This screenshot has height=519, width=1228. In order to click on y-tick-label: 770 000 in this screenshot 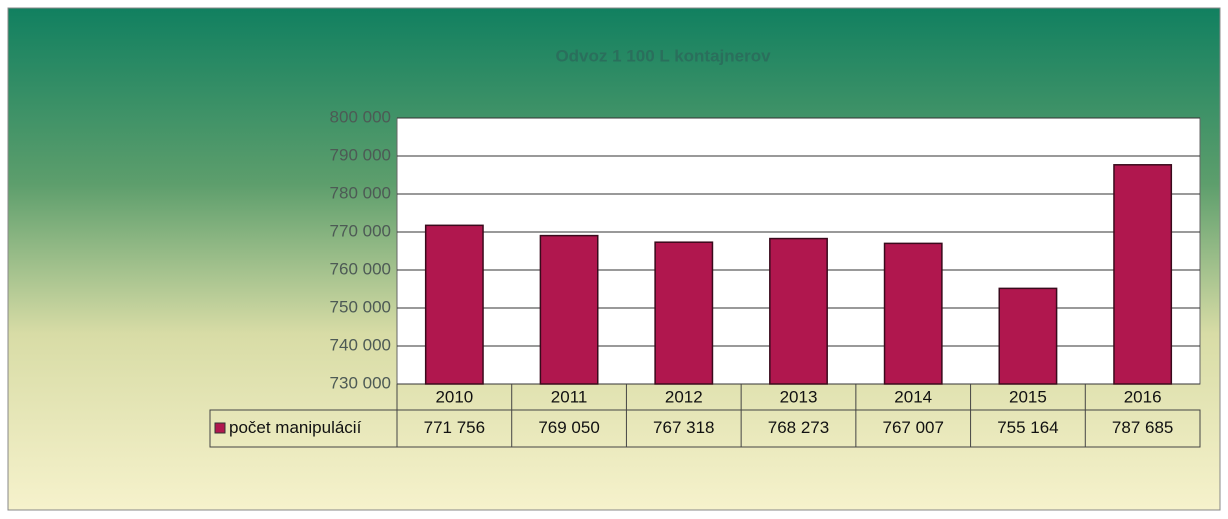, I will do `click(360, 230)`.